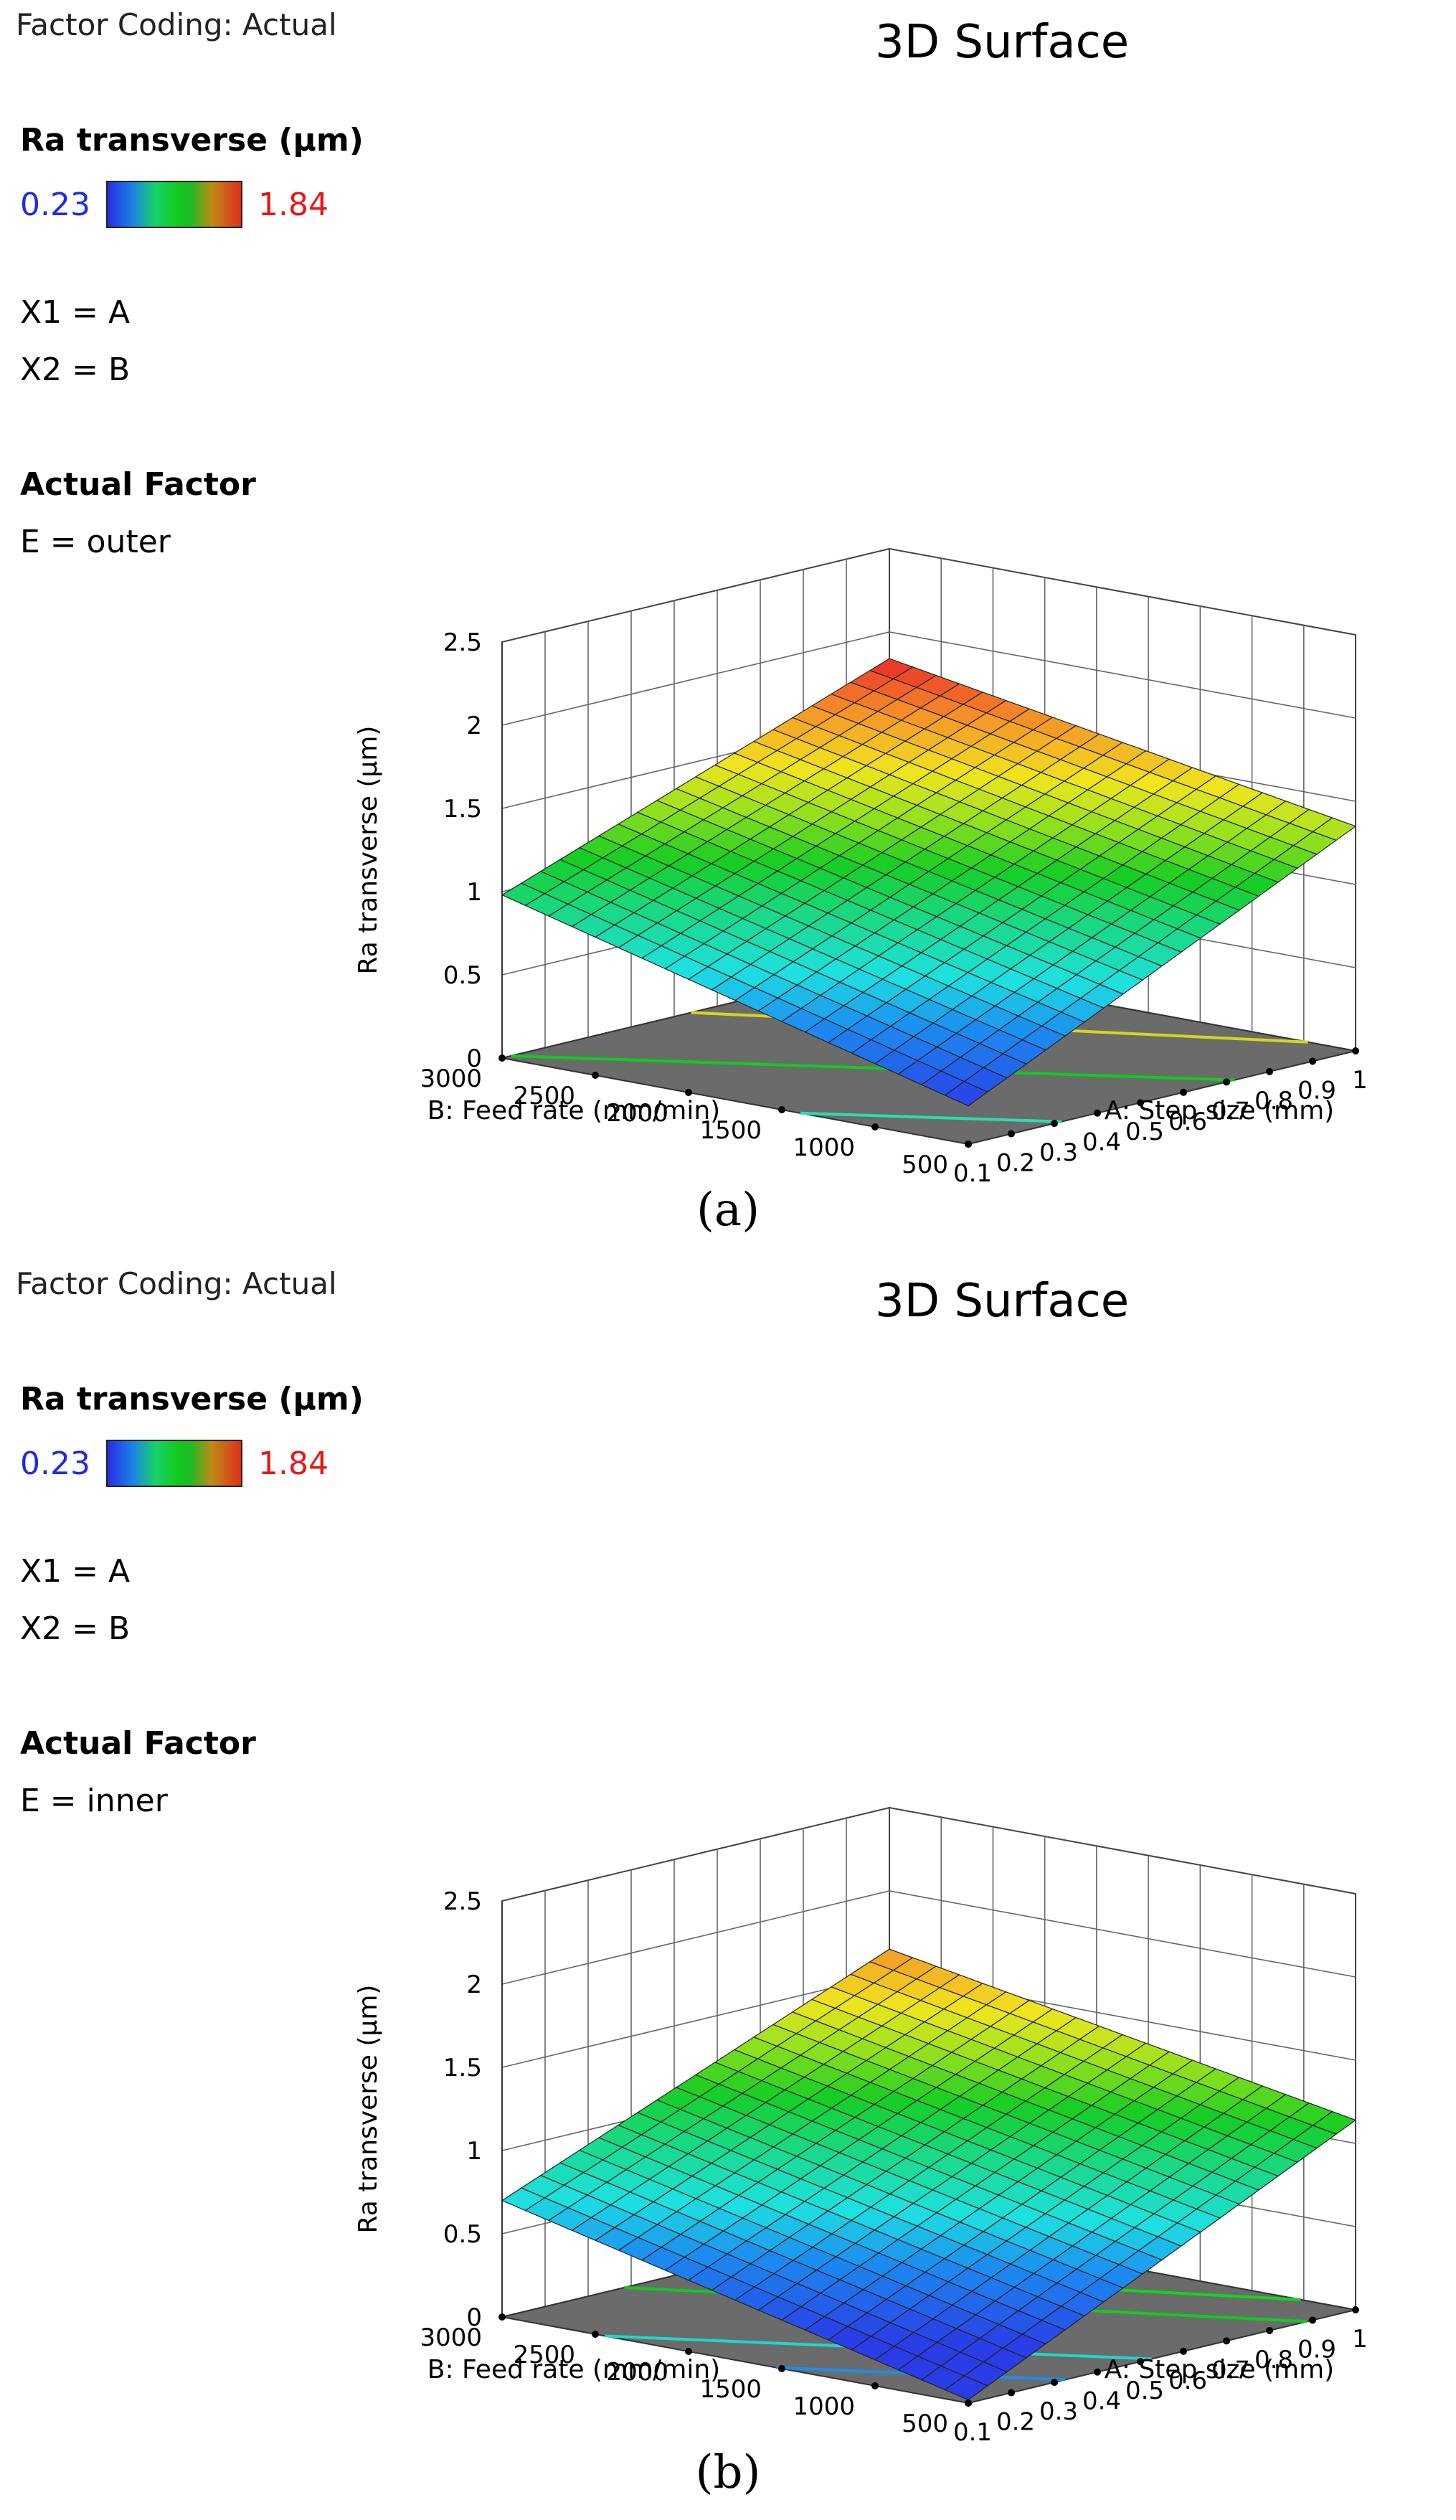  Describe the element at coordinates (75, 1572) in the screenshot. I see `x1-mapping: X1 = A` at that location.